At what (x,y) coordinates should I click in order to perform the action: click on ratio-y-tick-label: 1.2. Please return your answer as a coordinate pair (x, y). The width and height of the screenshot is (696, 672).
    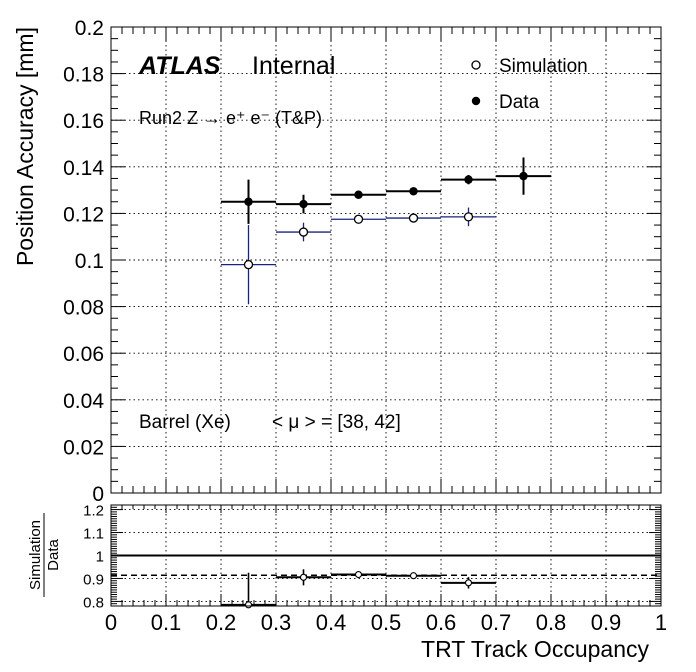
    Looking at the image, I should click on (93, 511).